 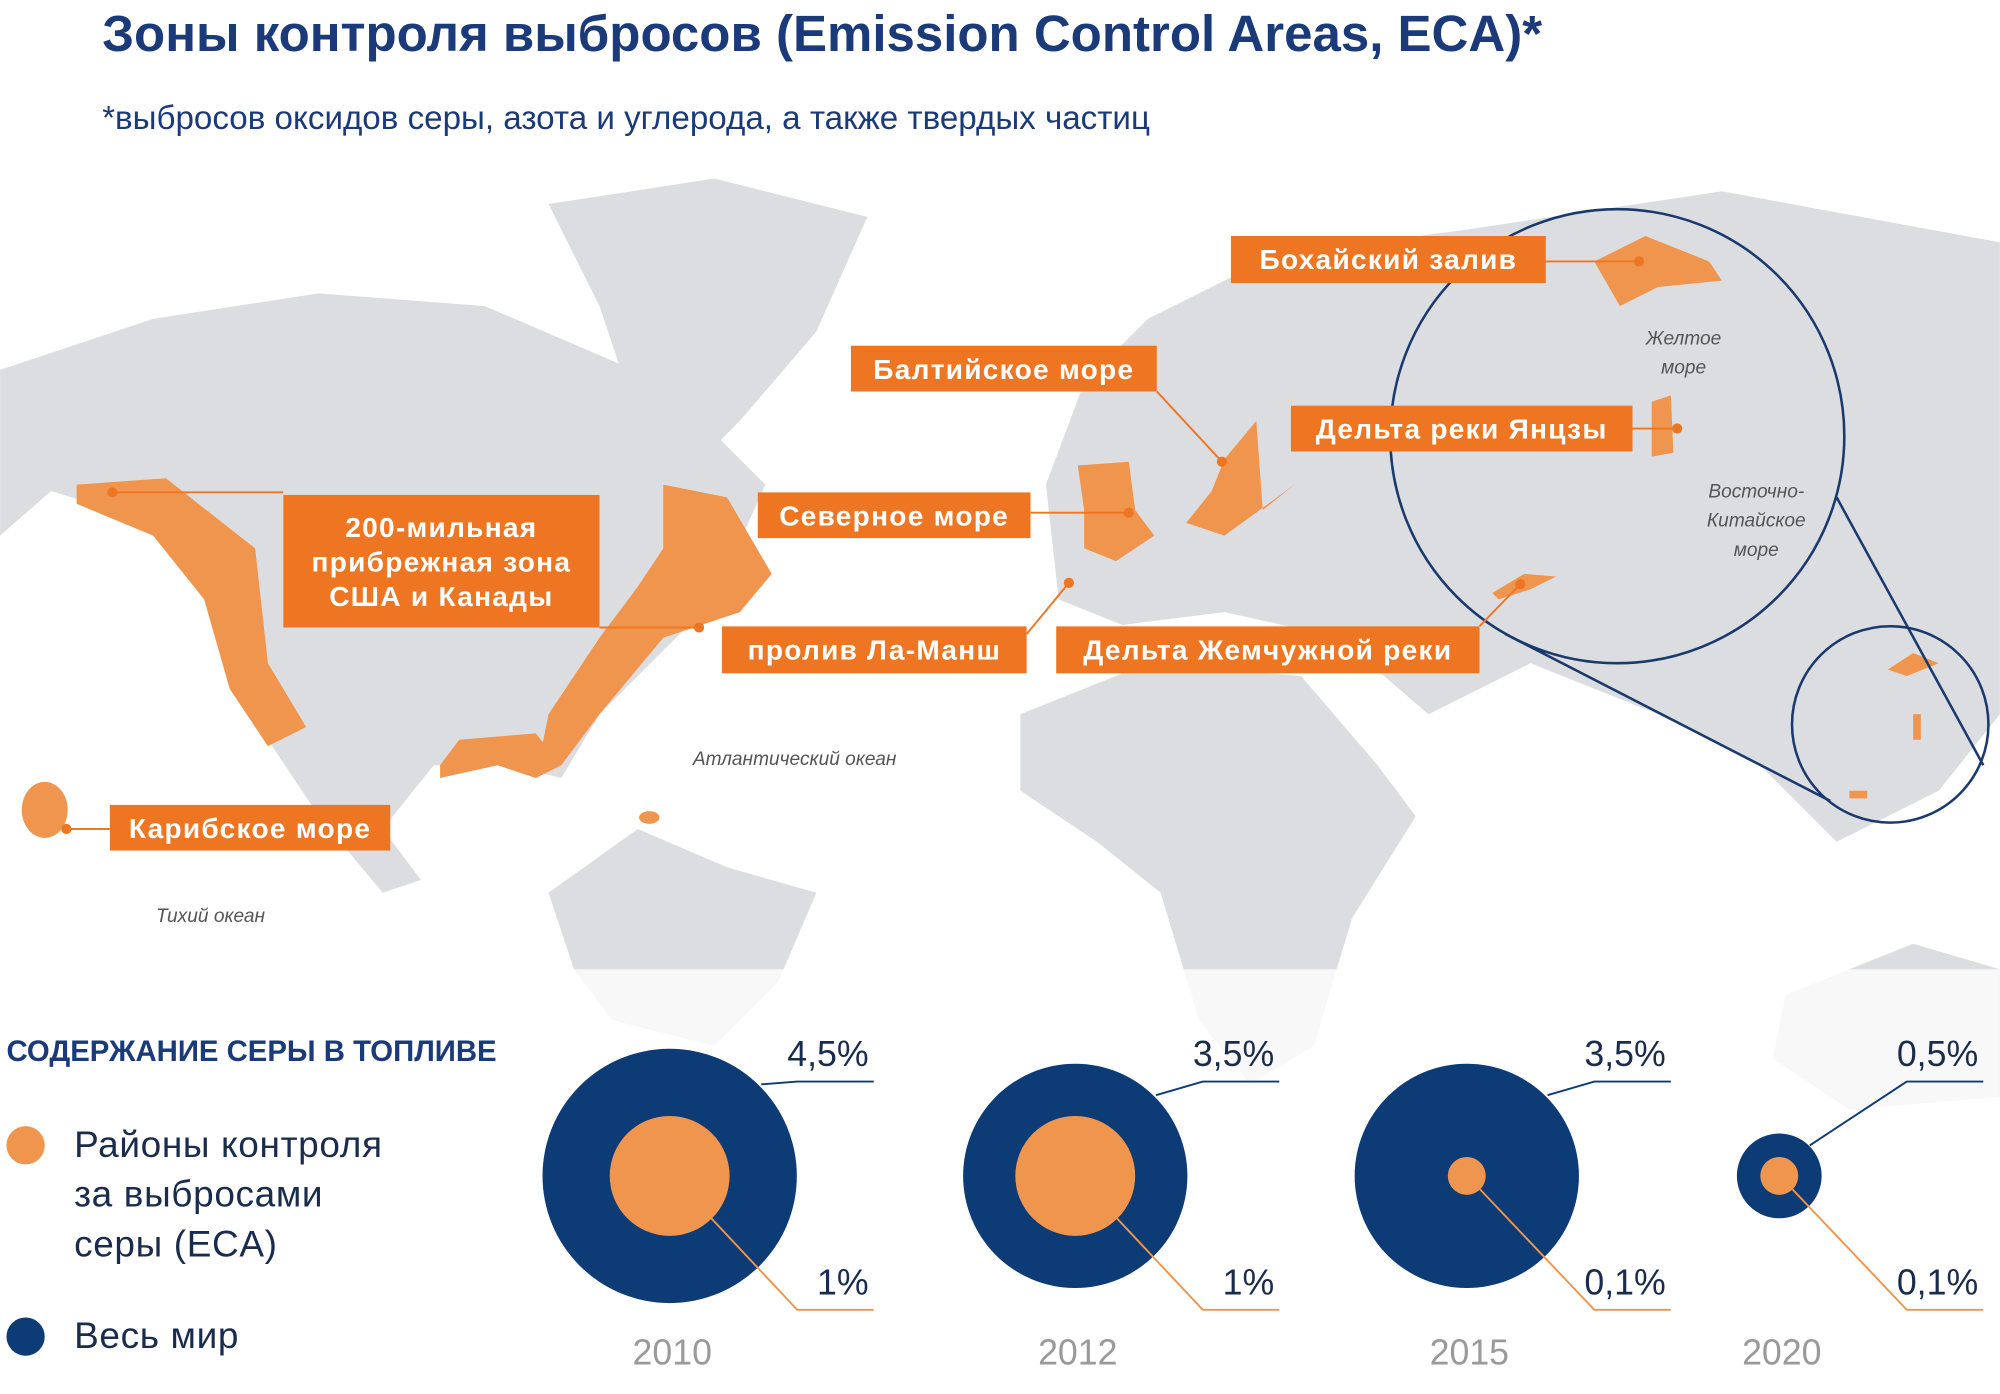 What do you see at coordinates (1388, 259) in the screenshot?
I see `zone-label: Бохайский залив` at bounding box center [1388, 259].